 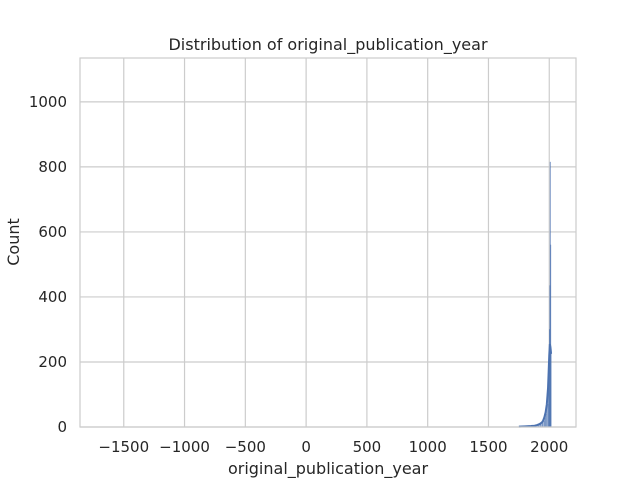 What do you see at coordinates (551, 388) in the screenshot?
I see `histogram-bar` at bounding box center [551, 388].